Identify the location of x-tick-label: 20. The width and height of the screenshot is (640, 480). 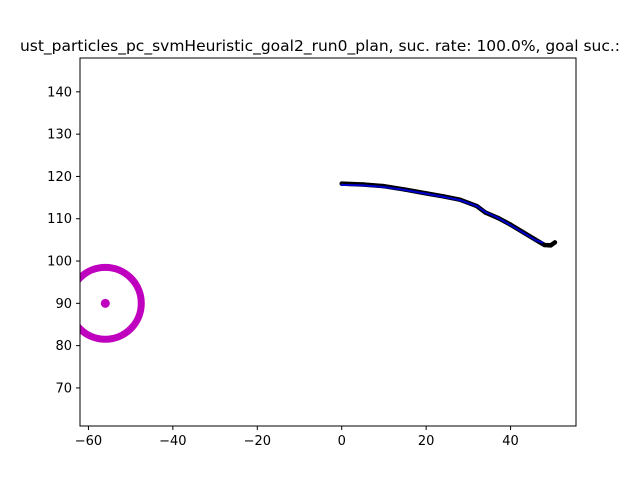
(426, 441).